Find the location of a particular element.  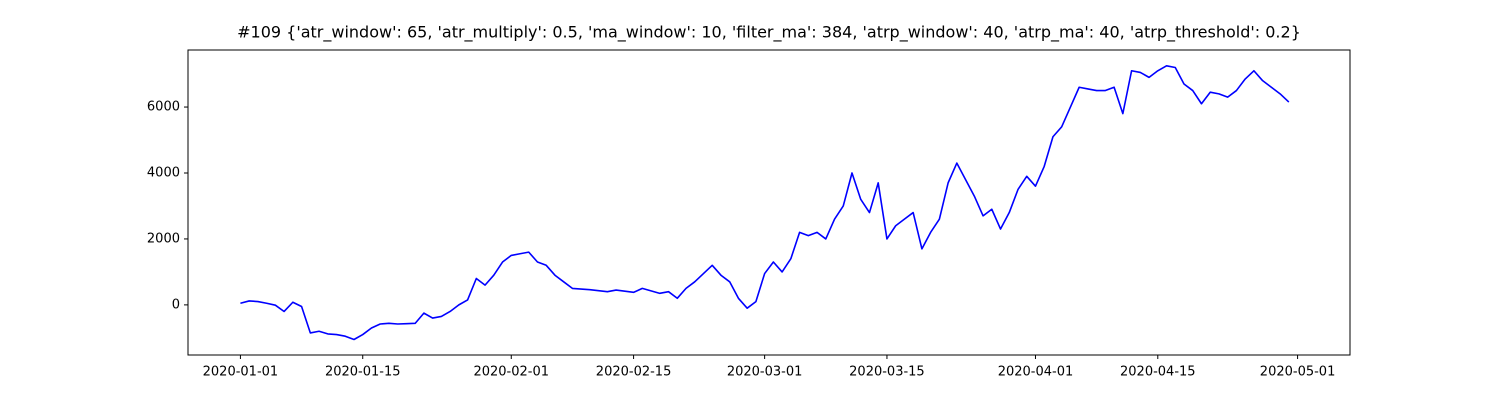

y-tick-label: 2000 is located at coordinates (163, 238).